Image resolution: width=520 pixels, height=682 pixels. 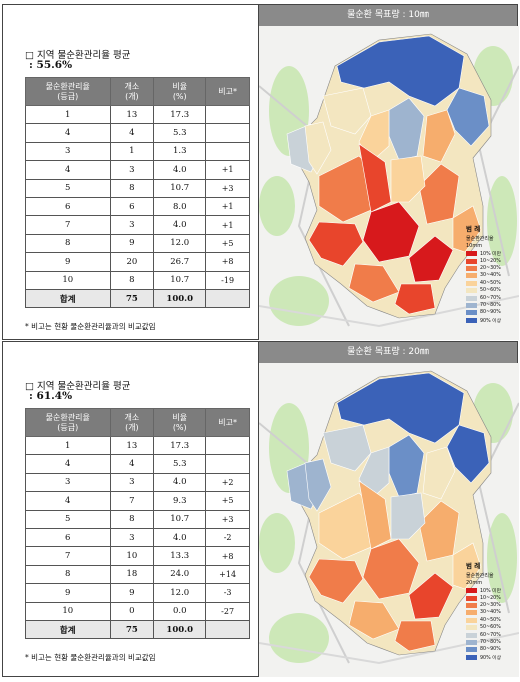 What do you see at coordinates (483, 290) in the screenshot?
I see `legend-item: 50~60%` at bounding box center [483, 290].